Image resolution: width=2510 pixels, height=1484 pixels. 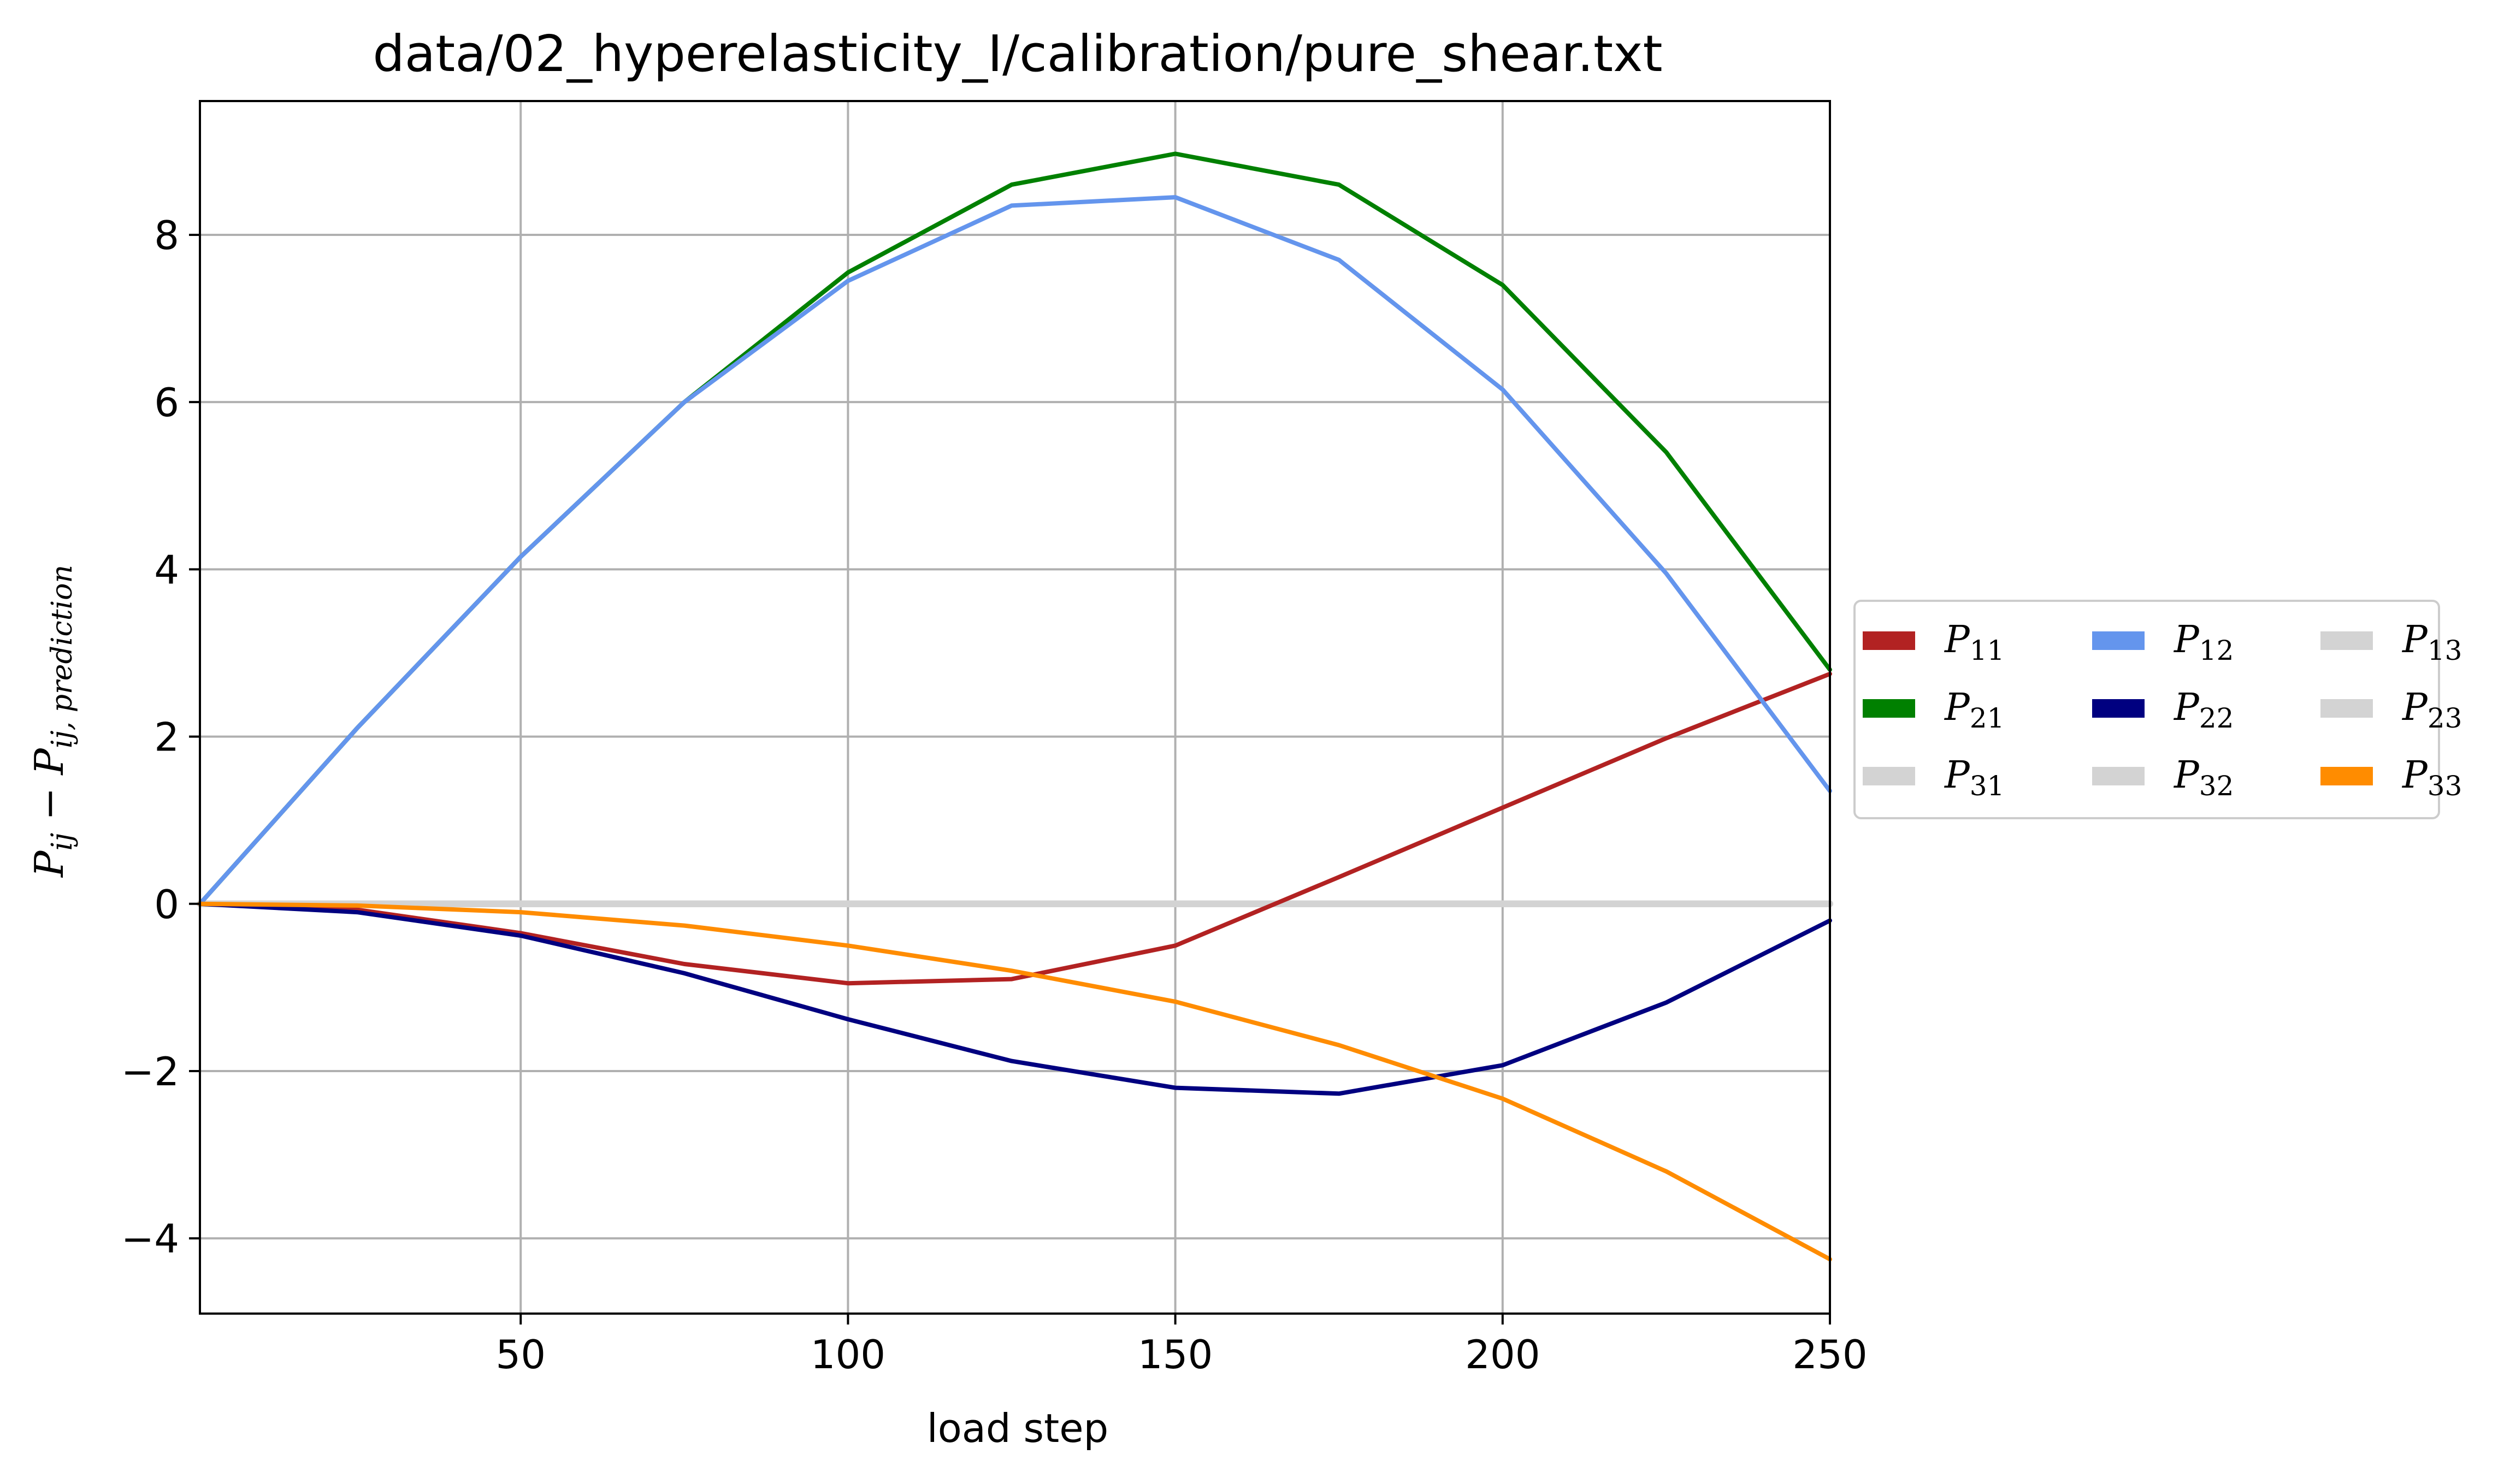 I want to click on legend-swatch-P22, so click(x=2118, y=708).